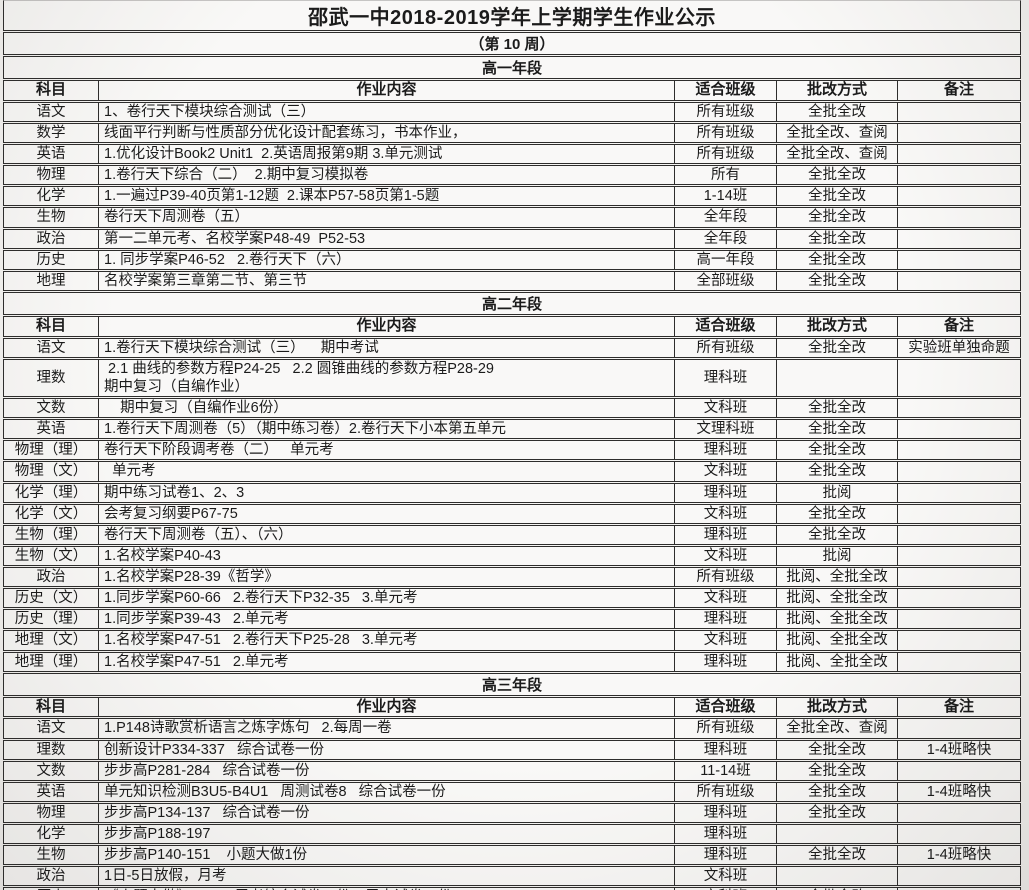 This screenshot has height=890, width=1029. Describe the element at coordinates (512, 876) in the screenshot. I see `table-row: 政治 1日-5日放假，月考 文科班` at that location.